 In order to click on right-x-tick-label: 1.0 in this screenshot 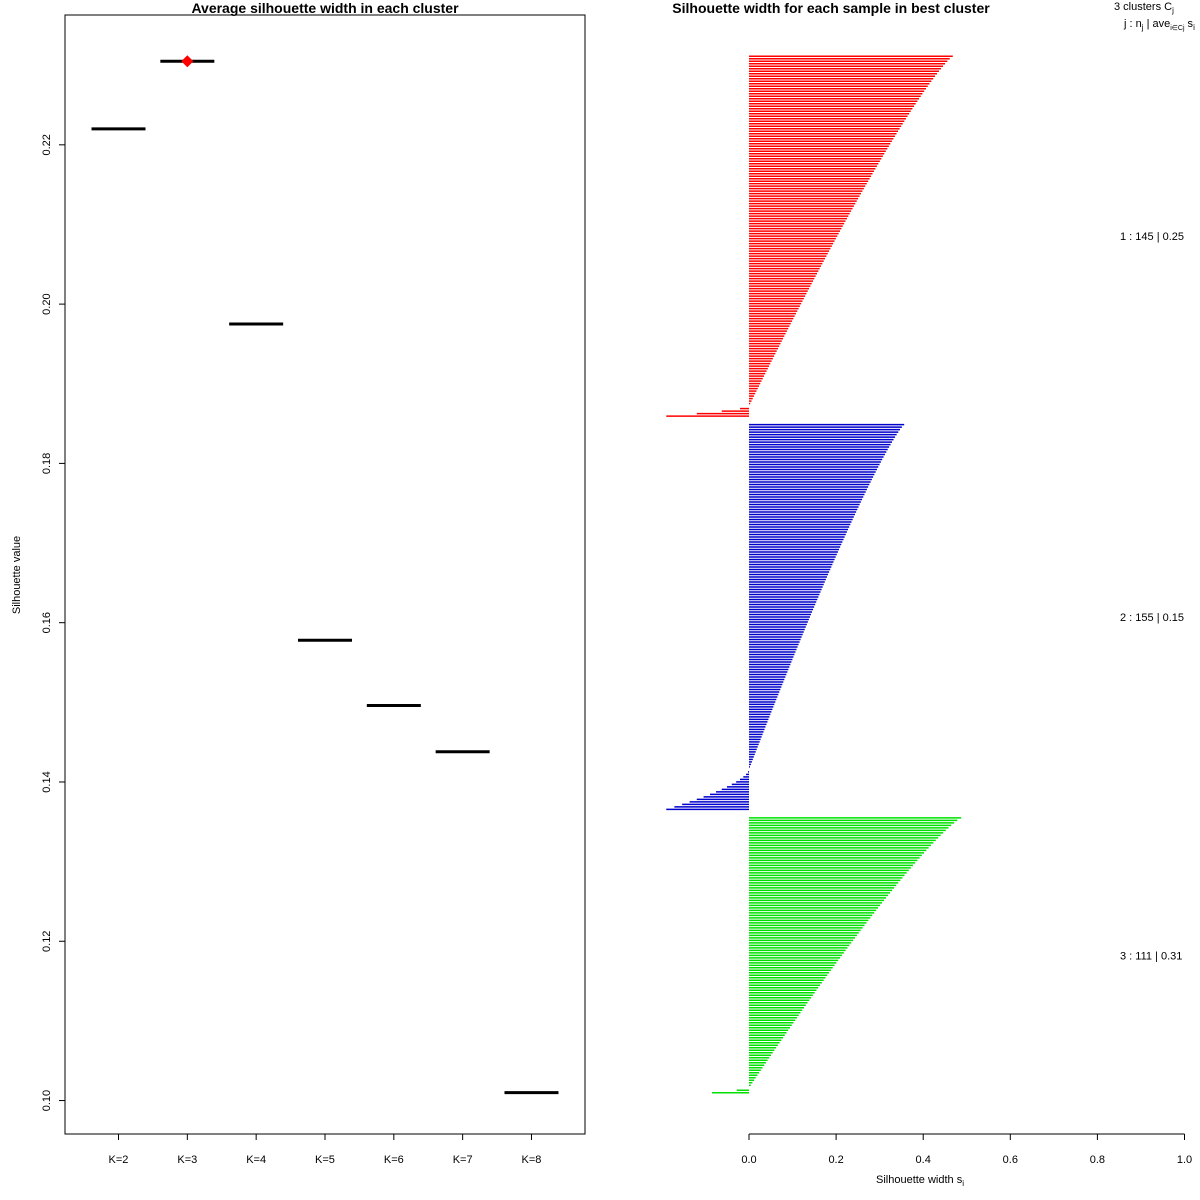, I will do `click(1184, 1160)`.